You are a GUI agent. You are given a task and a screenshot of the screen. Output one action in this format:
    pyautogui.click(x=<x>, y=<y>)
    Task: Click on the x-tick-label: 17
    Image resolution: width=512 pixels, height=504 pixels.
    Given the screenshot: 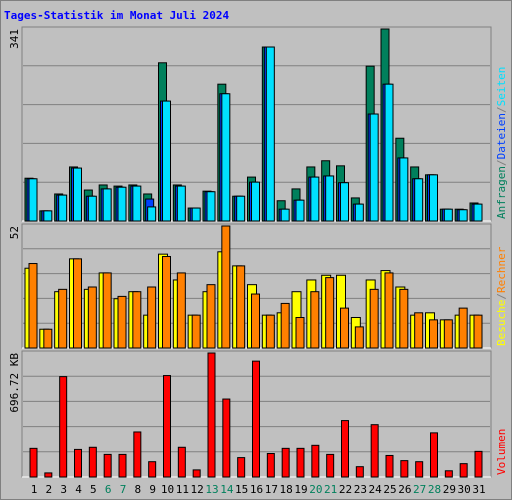 What is the action you would take?
    pyautogui.click(x=271, y=489)
    